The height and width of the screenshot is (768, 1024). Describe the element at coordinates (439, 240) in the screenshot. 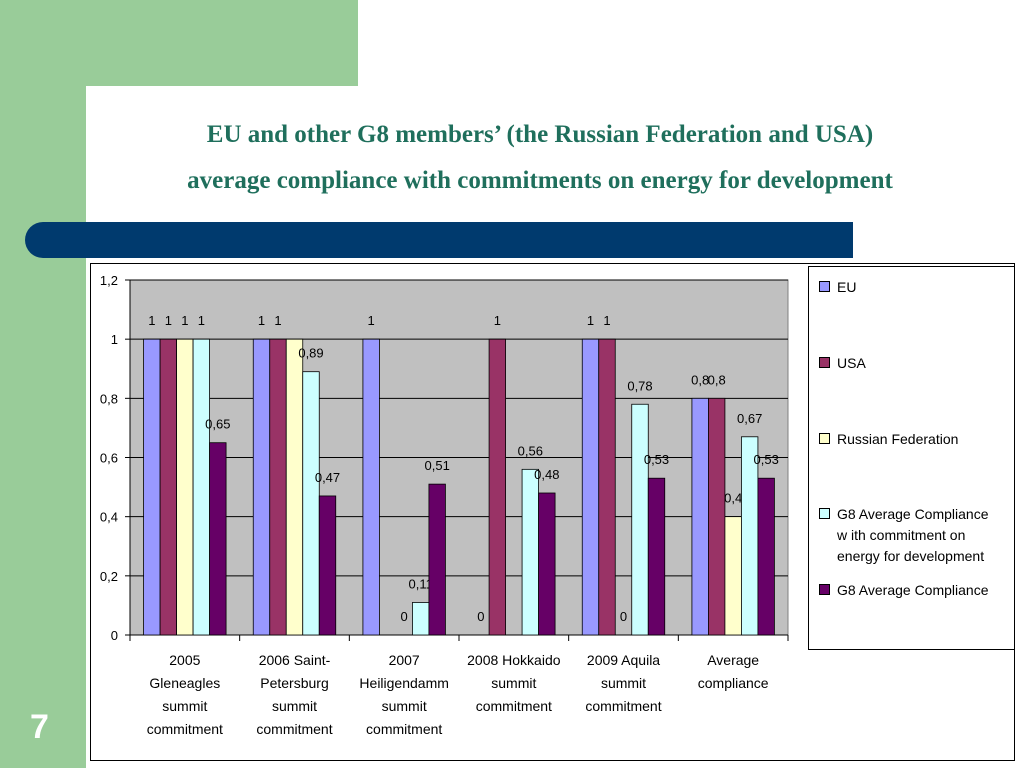

I see `title-banner-bar` at that location.